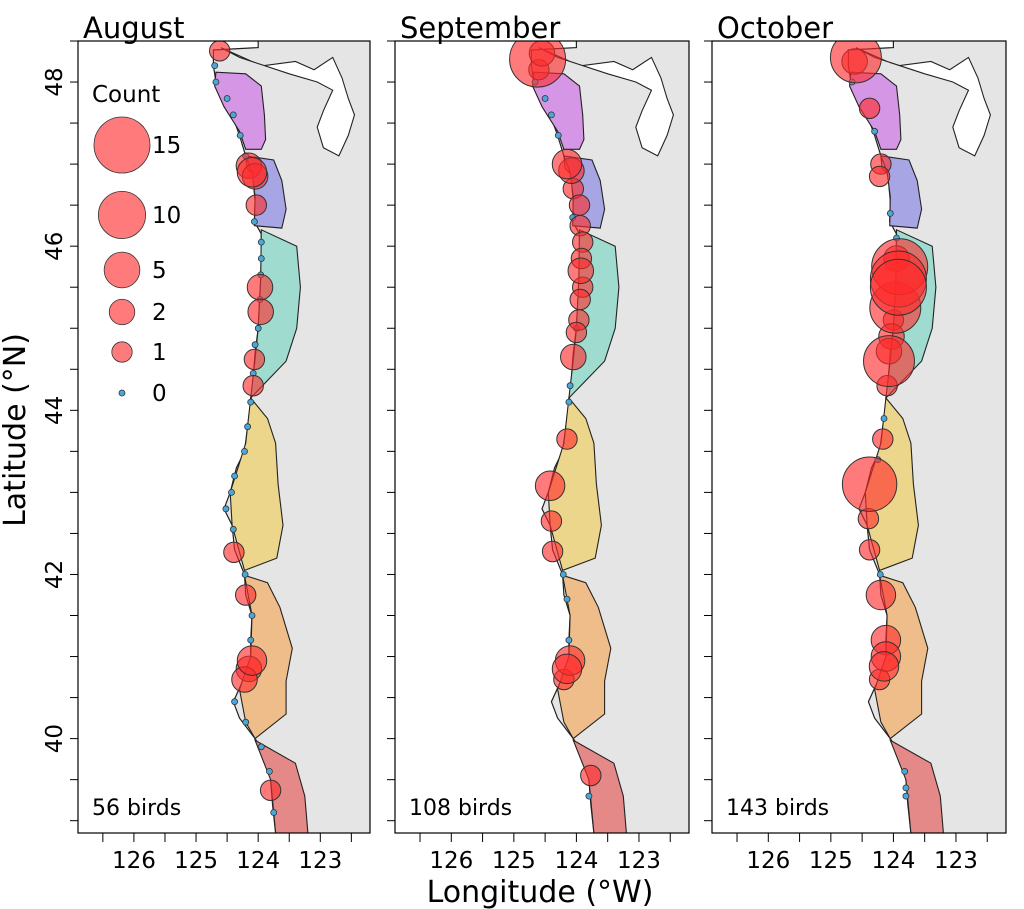 The image size is (1024, 909). Describe the element at coordinates (55, 81) in the screenshot. I see `y-tick-label: 48` at that location.